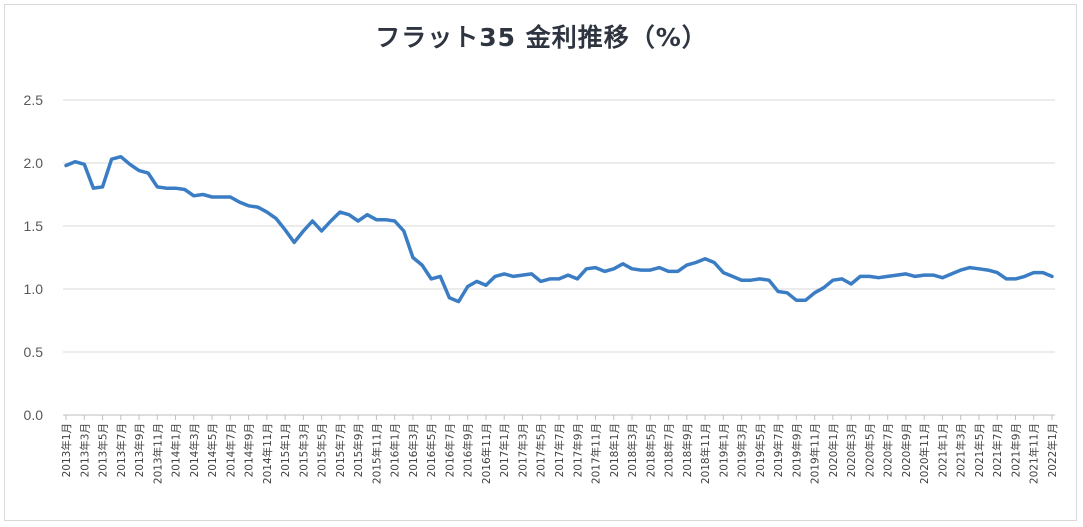 The width and height of the screenshot is (1083, 527). I want to click on x-tick-label: 2016年7月, so click(449, 450).